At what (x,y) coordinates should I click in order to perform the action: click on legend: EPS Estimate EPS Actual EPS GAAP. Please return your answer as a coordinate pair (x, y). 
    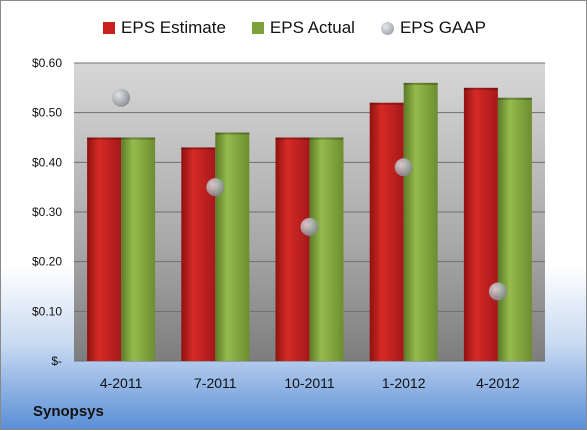
    Looking at the image, I should click on (294, 28).